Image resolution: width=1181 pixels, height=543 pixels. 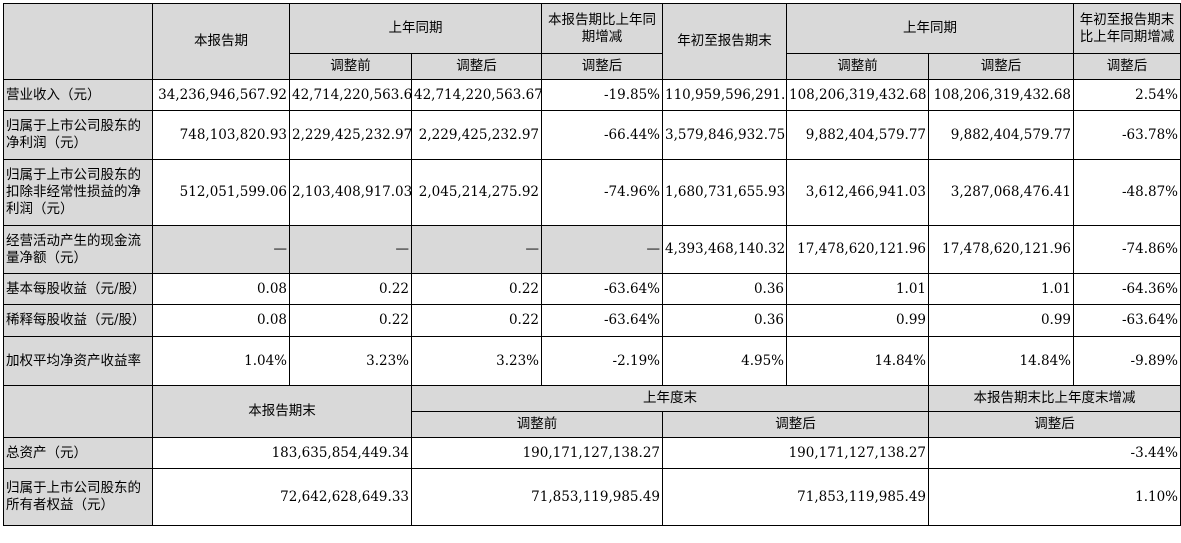 What do you see at coordinates (1054, 398) in the screenshot?
I see `header-change-vs-year-end: 本报告期末比上年度末增减` at bounding box center [1054, 398].